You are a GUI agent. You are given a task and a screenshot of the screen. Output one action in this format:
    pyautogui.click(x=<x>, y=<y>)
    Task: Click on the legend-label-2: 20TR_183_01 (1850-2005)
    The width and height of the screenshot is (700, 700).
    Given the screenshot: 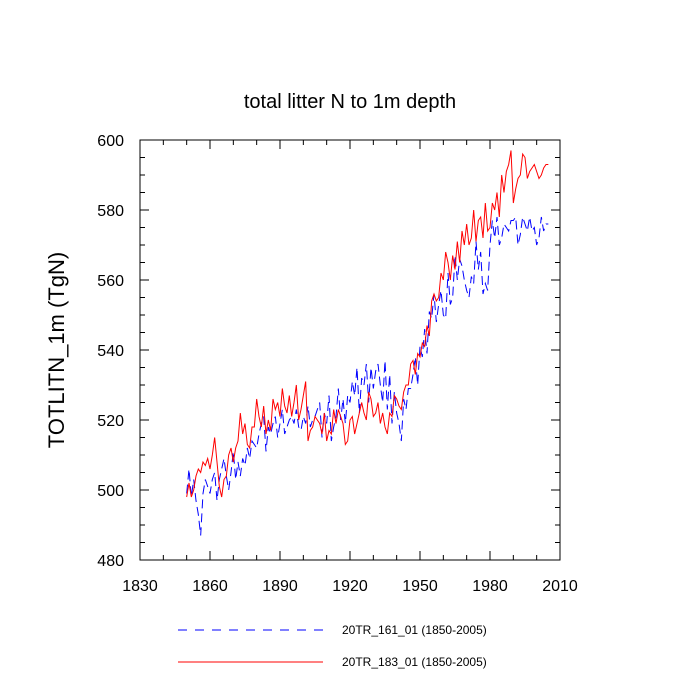 What is the action you would take?
    pyautogui.click(x=414, y=662)
    